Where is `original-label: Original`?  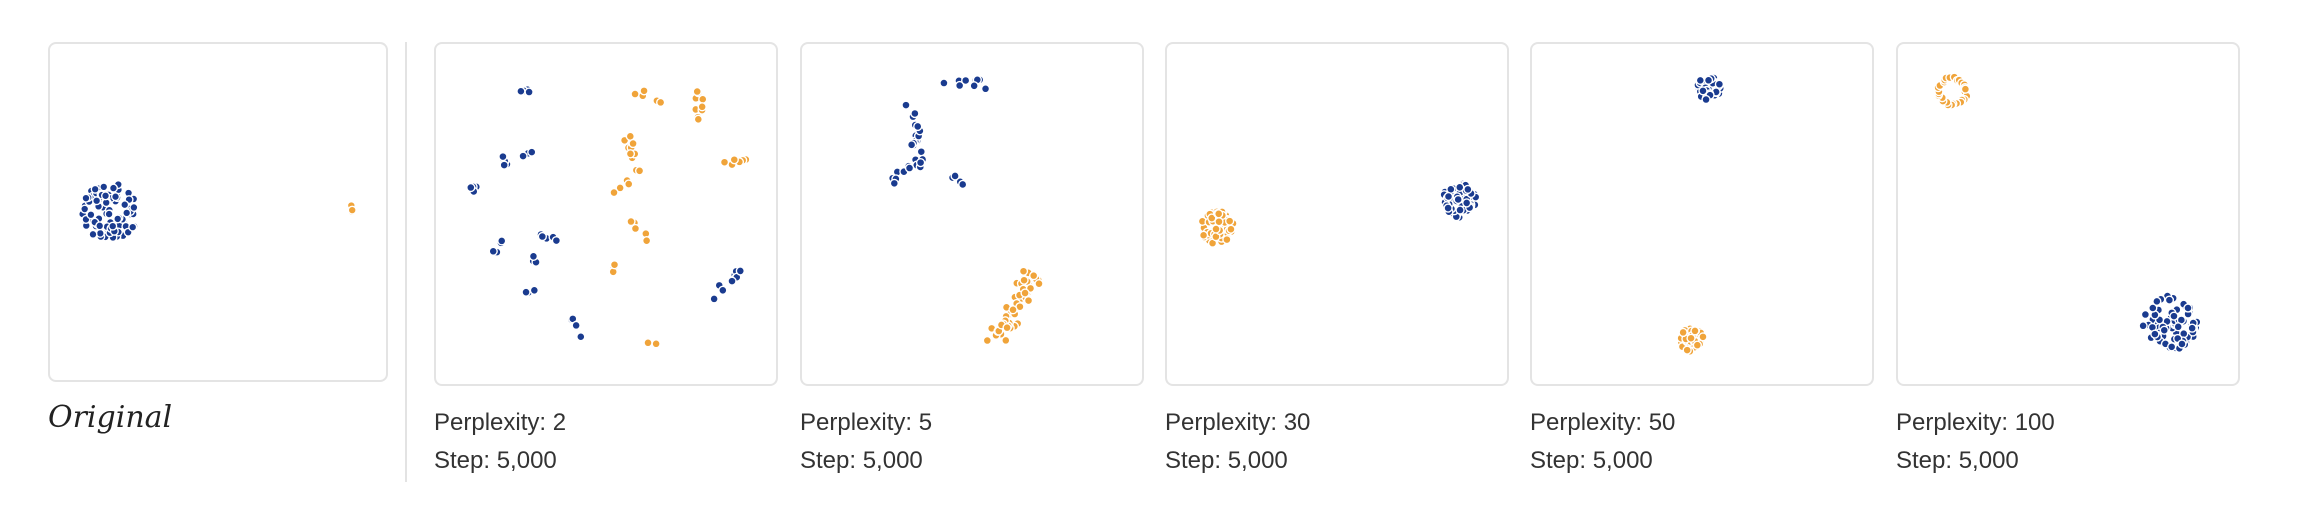
original-label: Original is located at coordinates (110, 417).